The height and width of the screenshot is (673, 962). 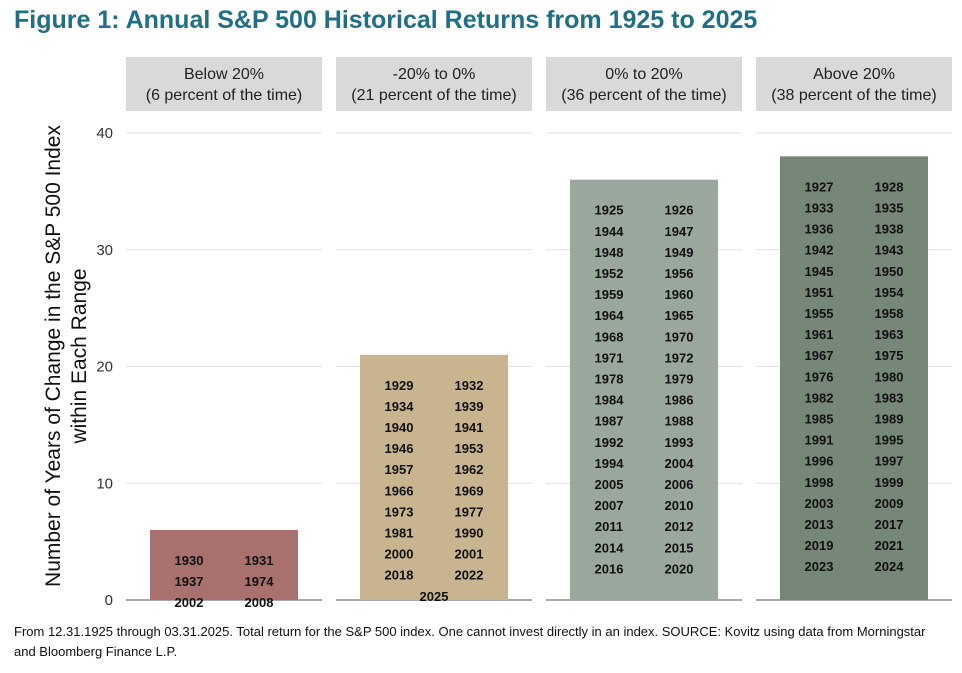 I want to click on panel-header-percent: (38 percent of the time), so click(x=853, y=95).